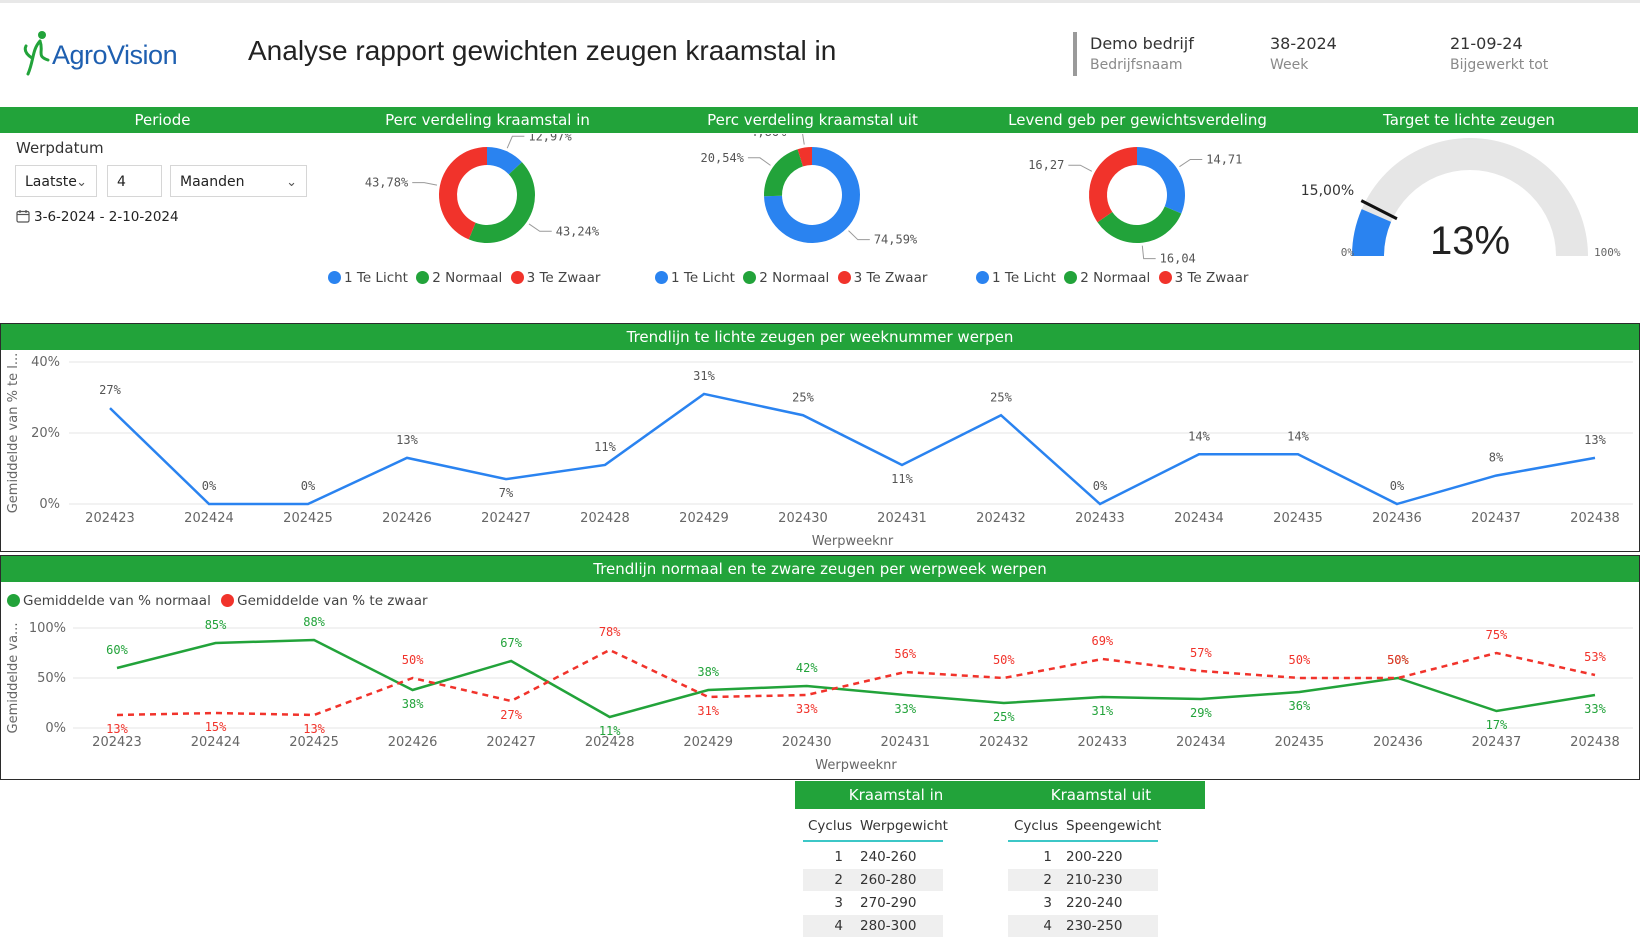  What do you see at coordinates (117, 601) in the screenshot?
I see `legend-label-normaal: Gemiddelde van % normaal` at bounding box center [117, 601].